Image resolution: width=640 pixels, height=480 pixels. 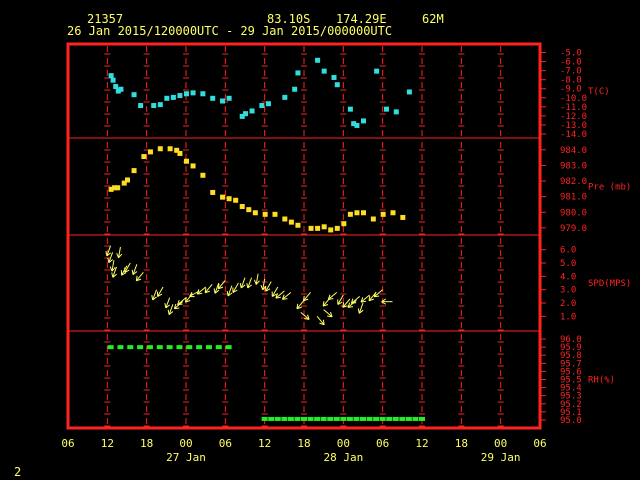 What do you see at coordinates (18, 472) in the screenshot?
I see `page-number: 2` at bounding box center [18, 472].